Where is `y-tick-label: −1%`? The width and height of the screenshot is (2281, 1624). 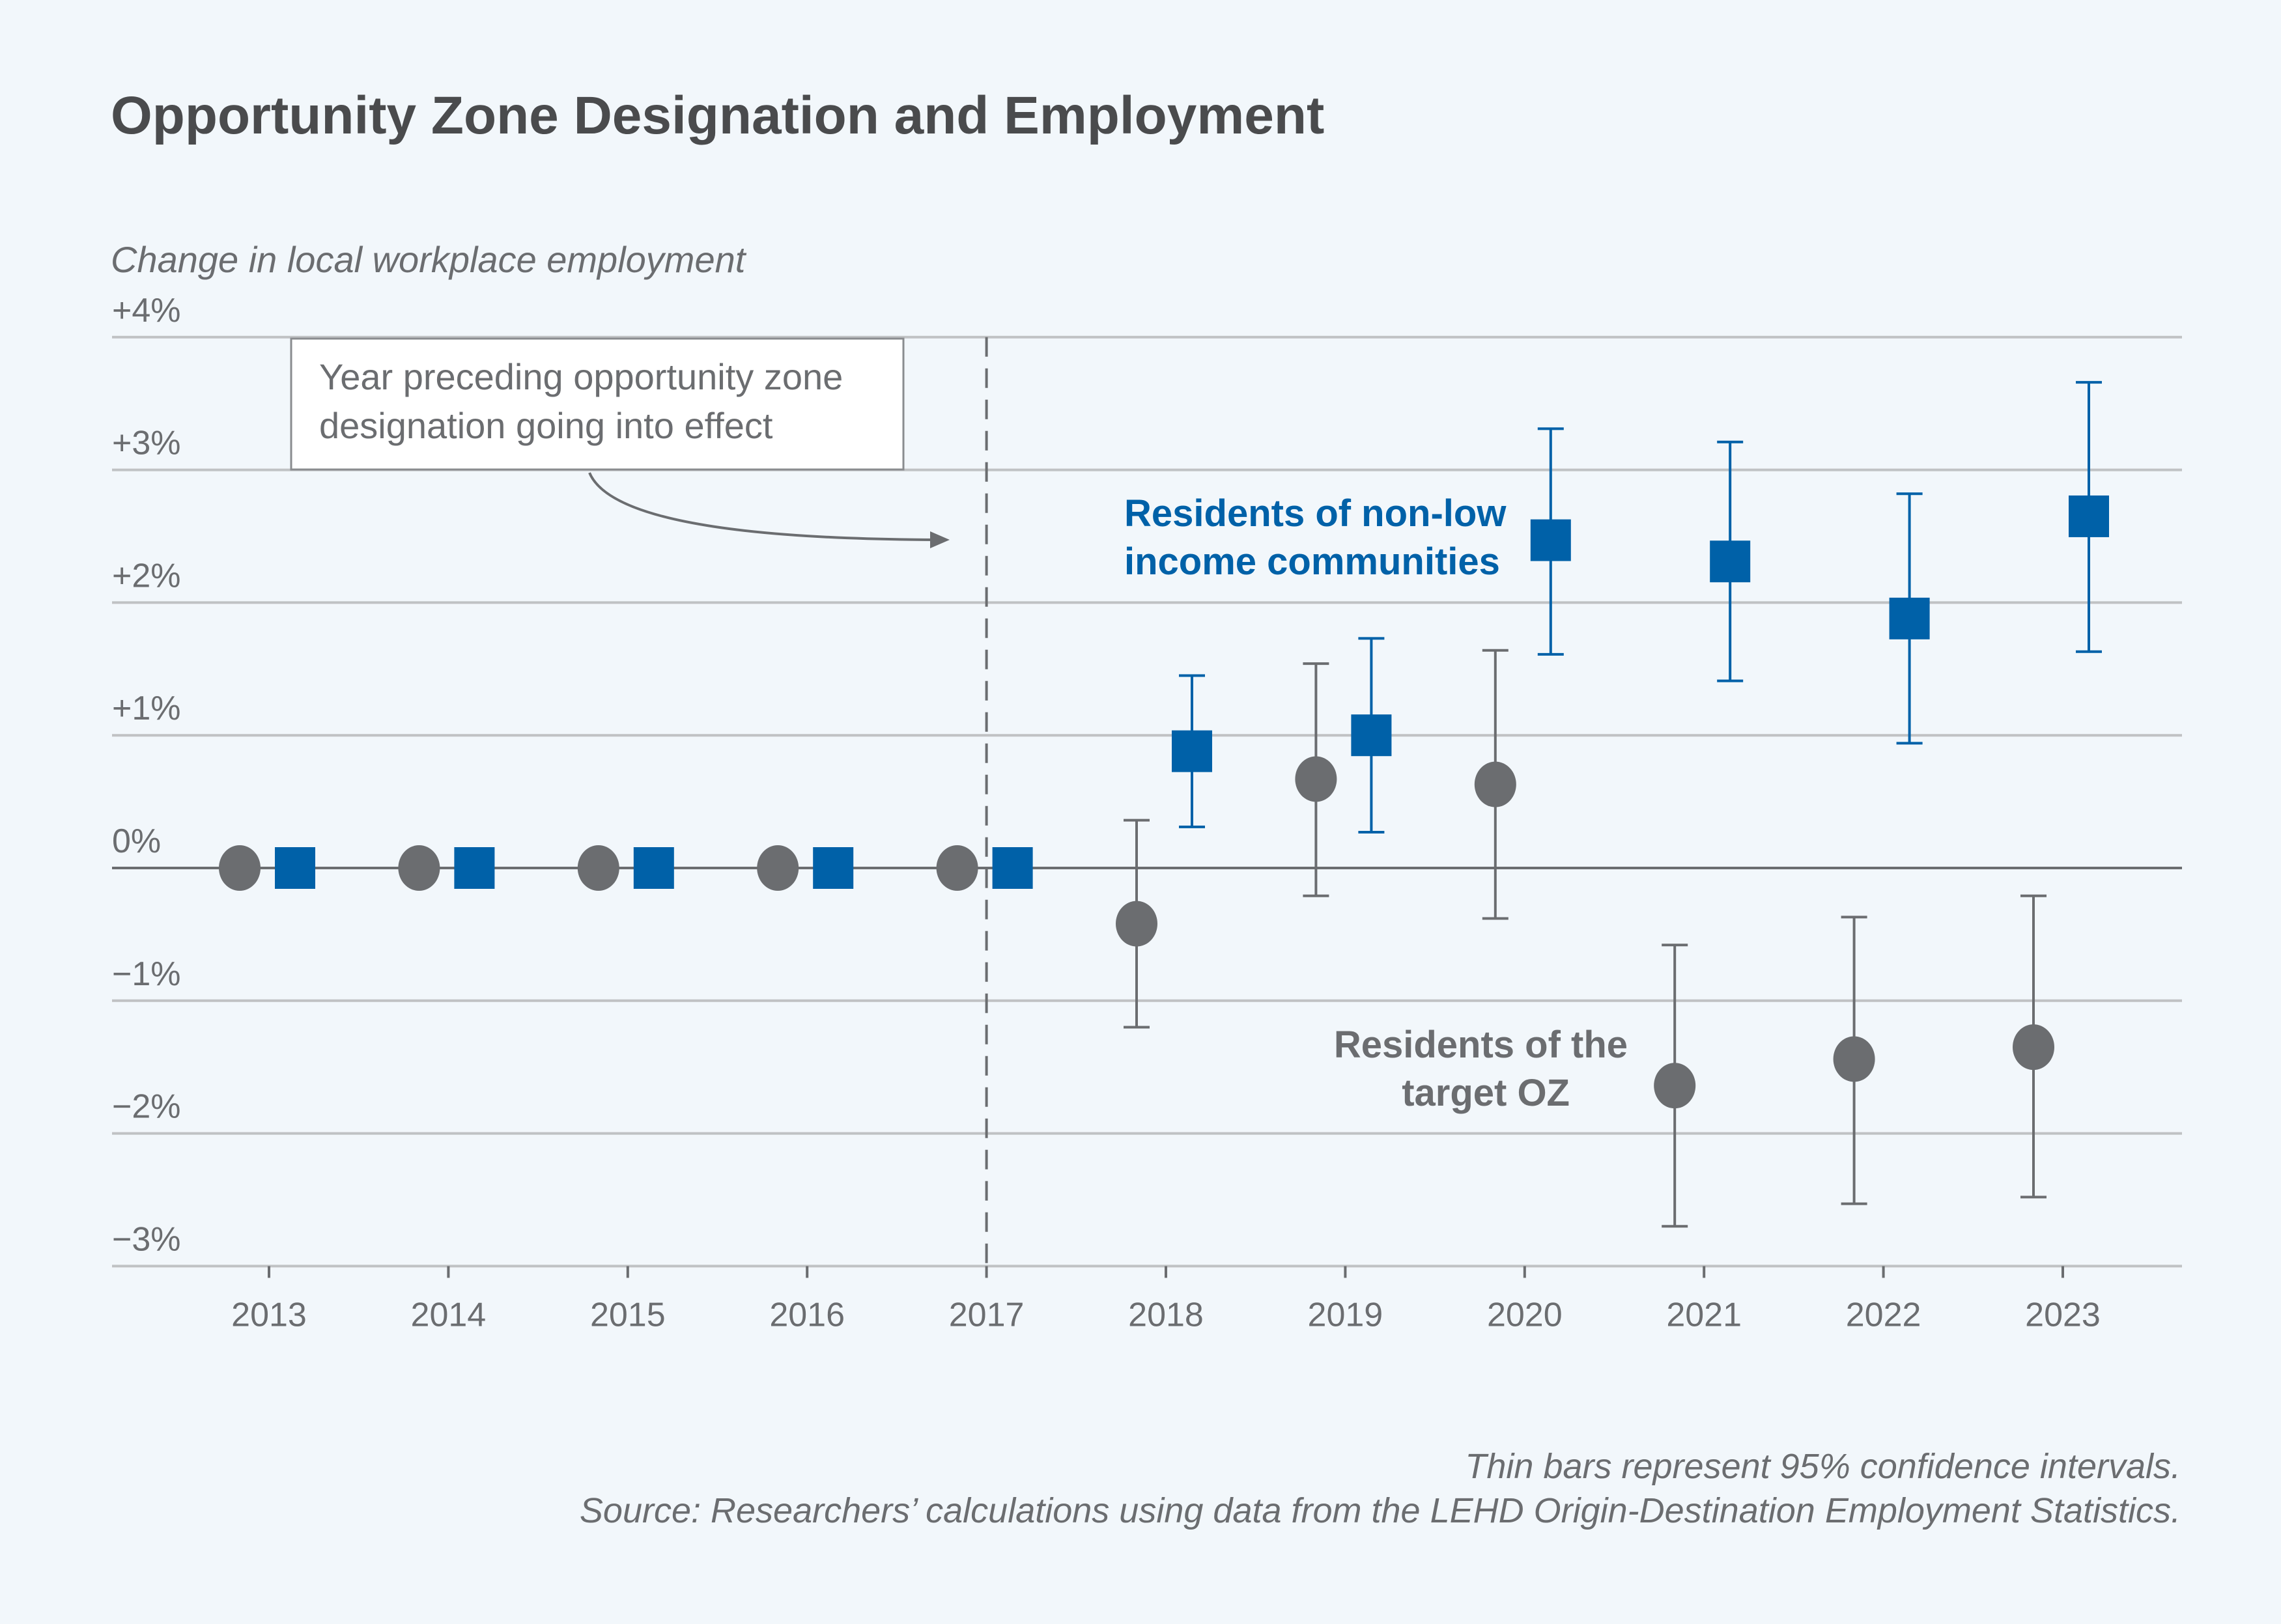 y-tick-label: −1% is located at coordinates (146, 974).